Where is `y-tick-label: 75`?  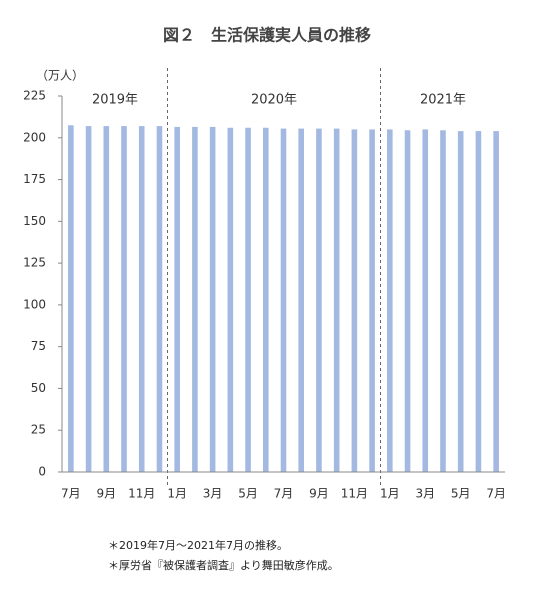 y-tick-label: 75 is located at coordinates (38, 346).